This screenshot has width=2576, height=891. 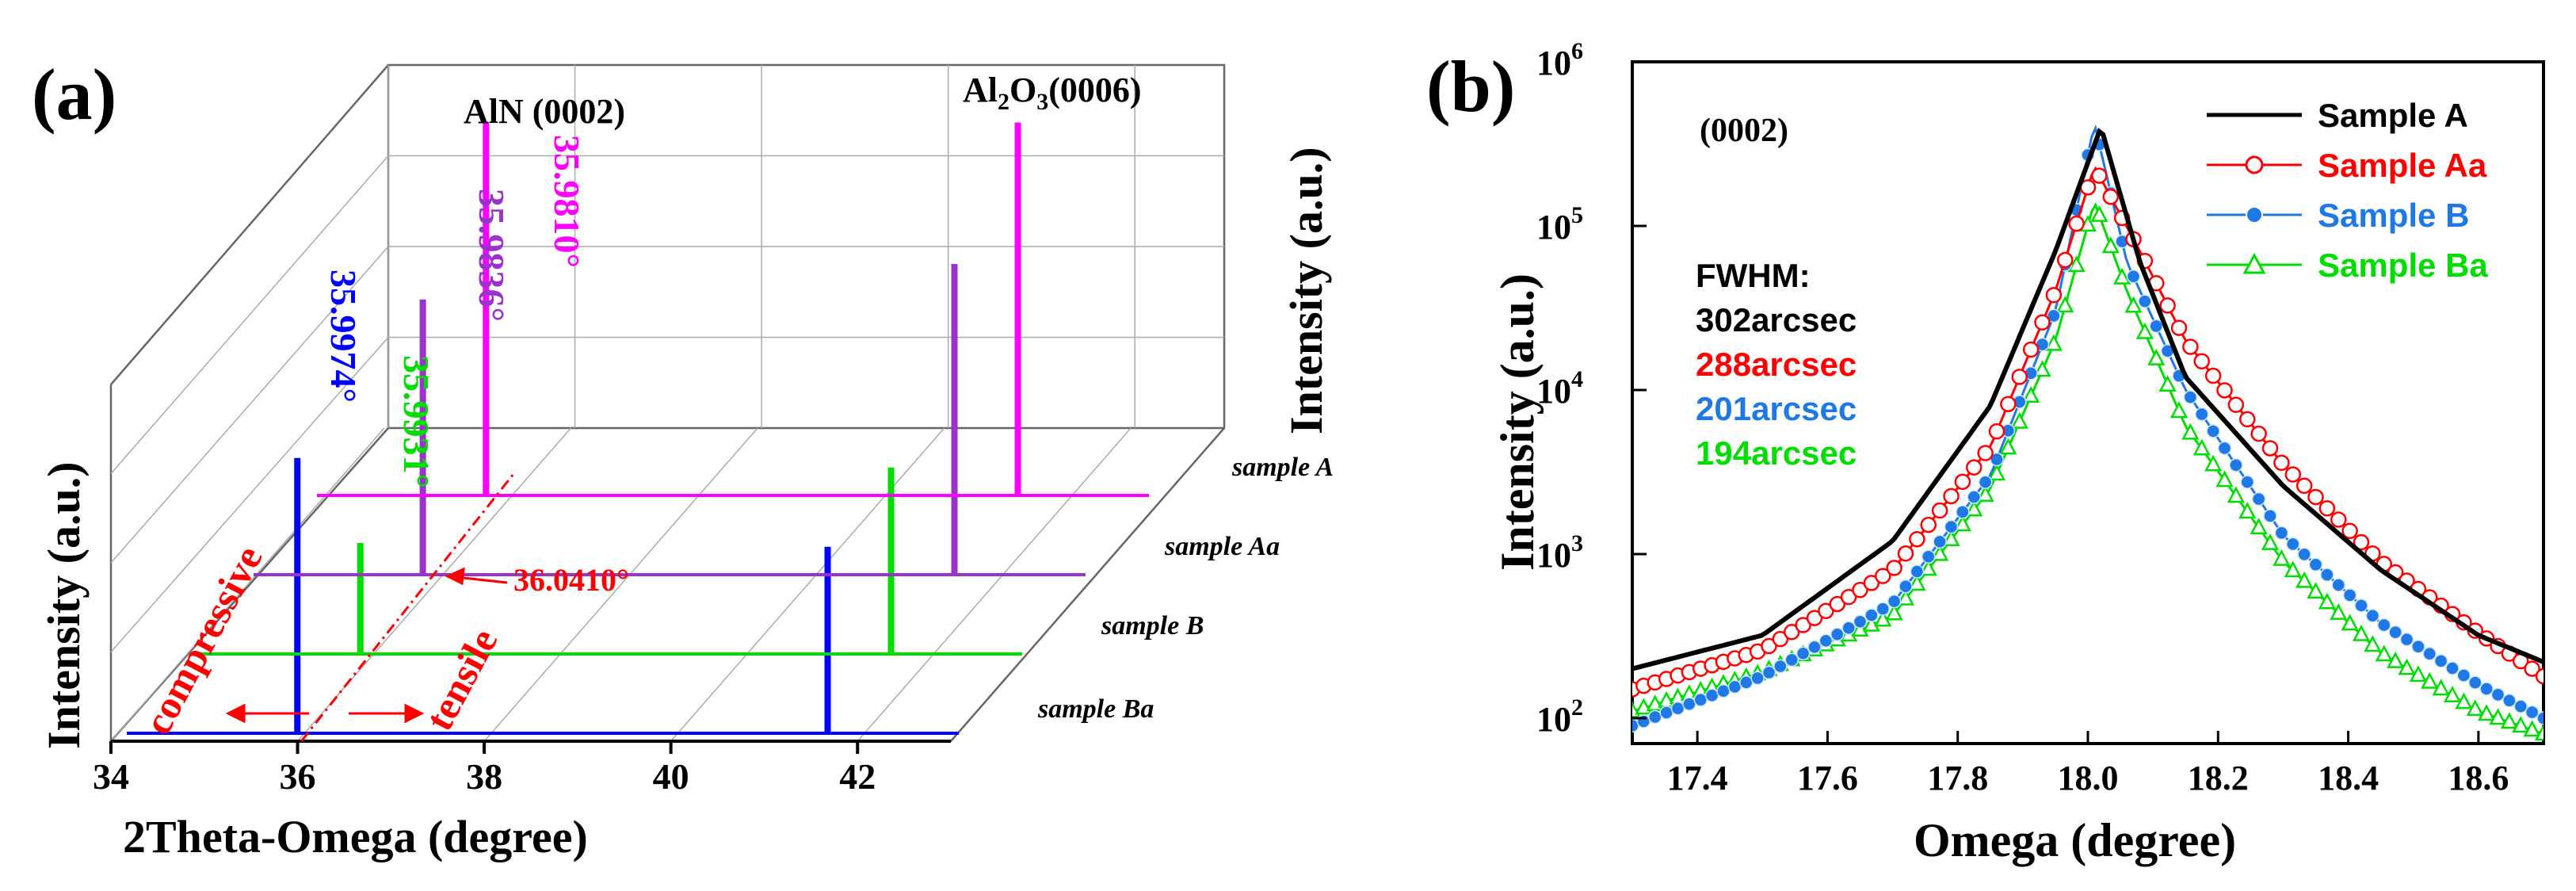 I want to click on panel-b-x-tick-label: 17.8, so click(x=1957, y=778).